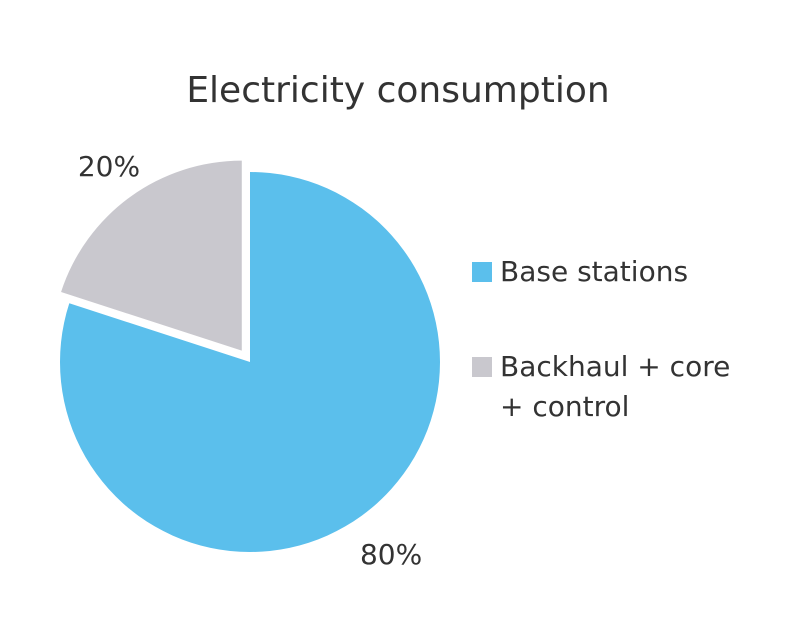 The image size is (800, 627). What do you see at coordinates (109, 166) in the screenshot?
I see `data-label: 20%` at bounding box center [109, 166].